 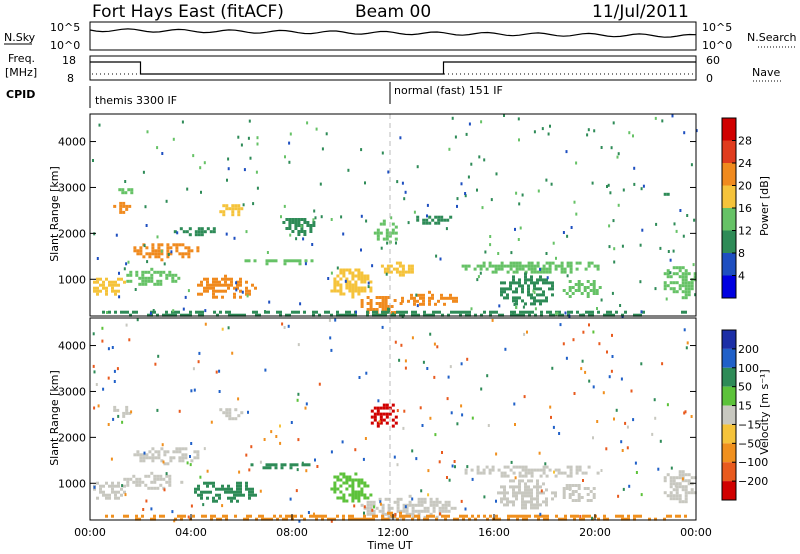 I want to click on power-colorbar-label: Power [dB], so click(x=764, y=206).